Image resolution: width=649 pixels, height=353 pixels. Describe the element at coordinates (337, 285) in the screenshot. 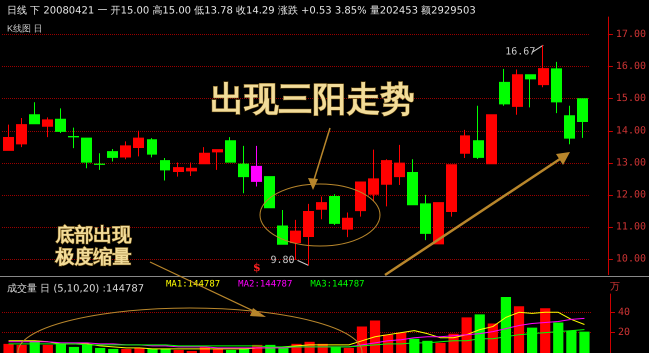

I see `text: MA3:144787` at that location.